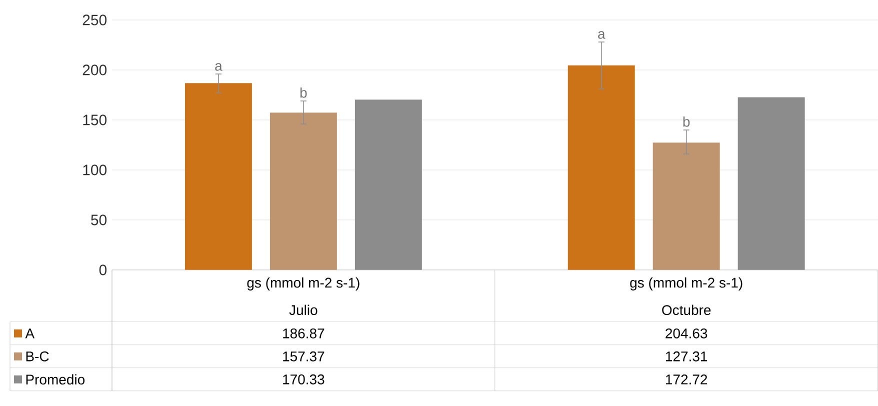  Describe the element at coordinates (95, 170) in the screenshot. I see `y-tick-label: 100` at that location.